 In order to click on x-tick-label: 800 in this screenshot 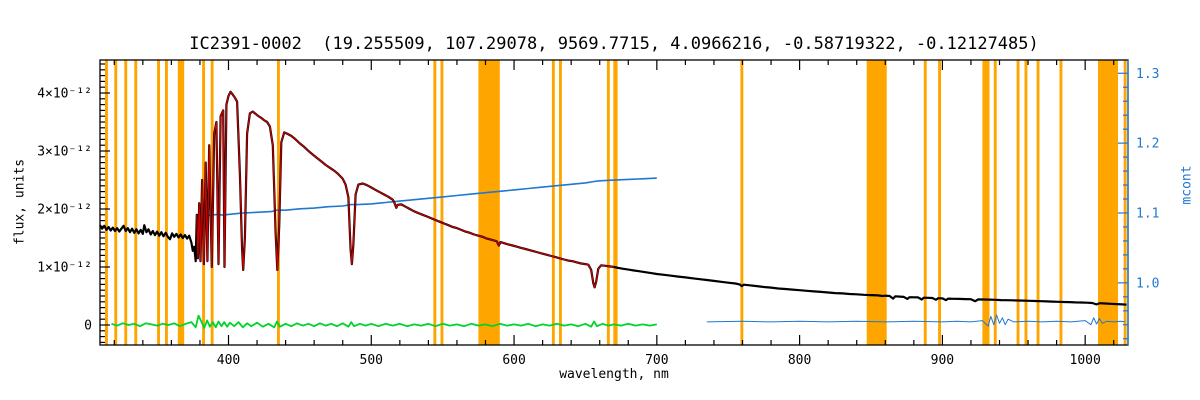, I will do `click(799, 360)`.